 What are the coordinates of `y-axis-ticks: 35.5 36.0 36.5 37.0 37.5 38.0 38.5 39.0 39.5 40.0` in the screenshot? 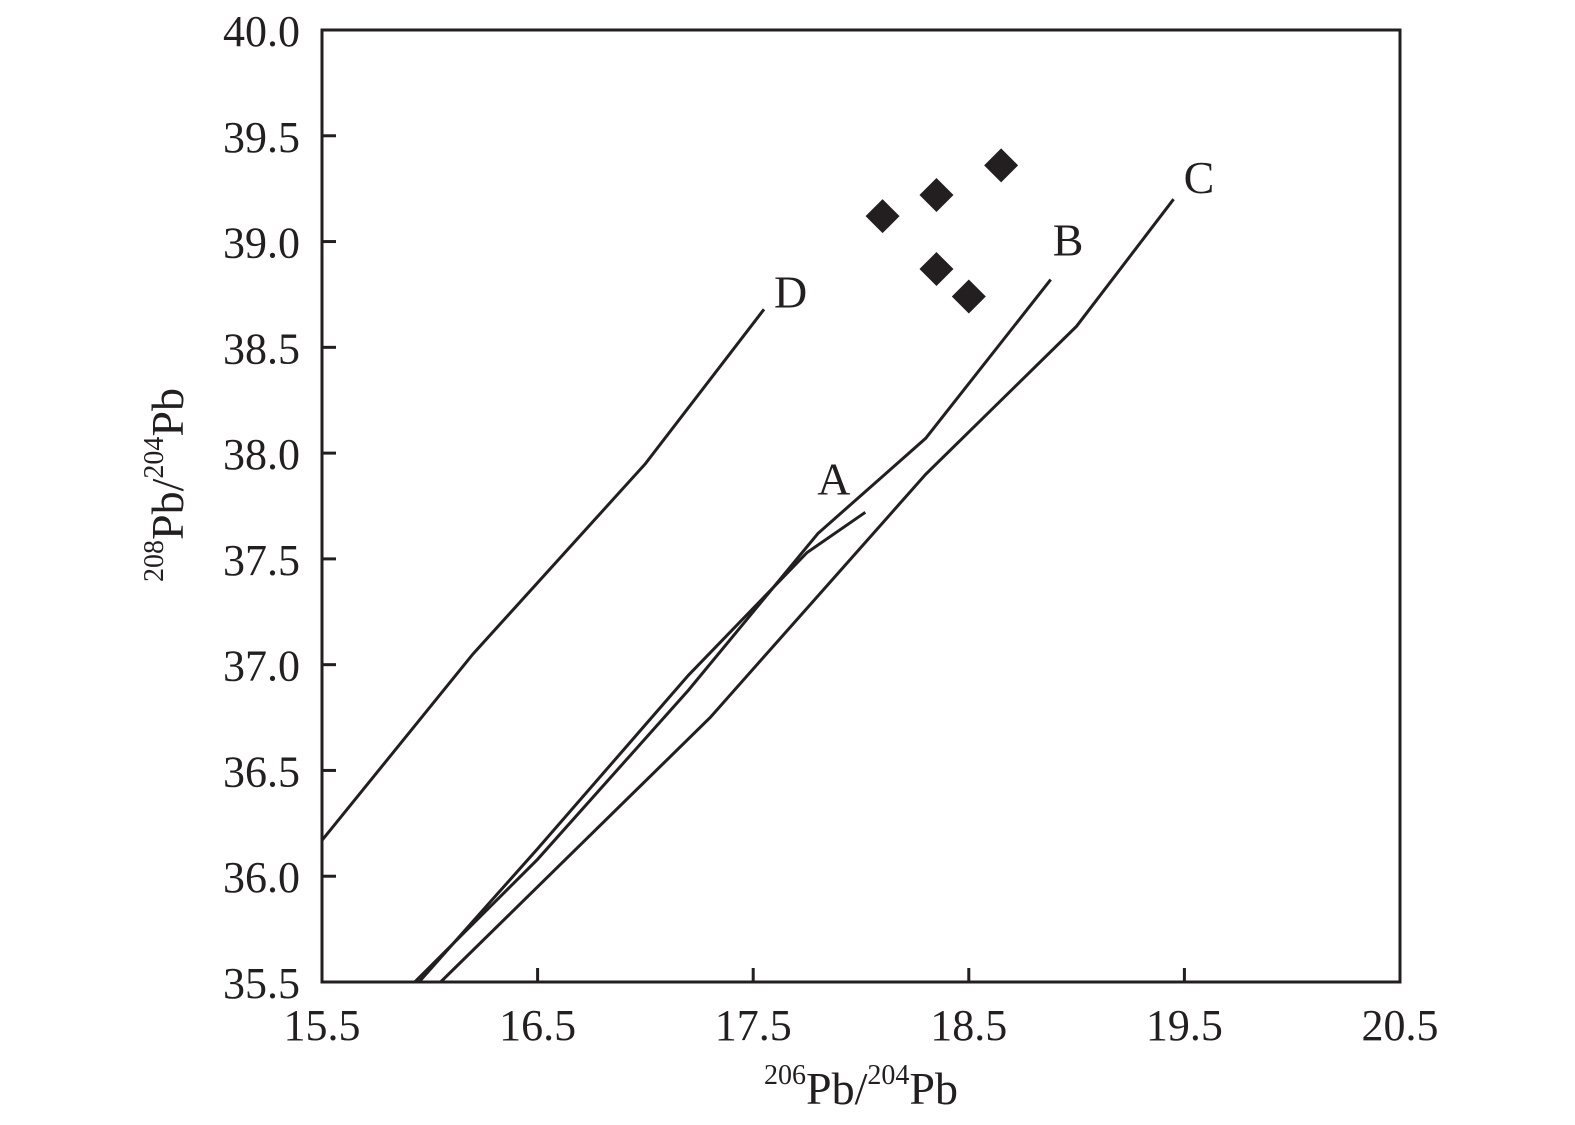 It's located at (279, 507).